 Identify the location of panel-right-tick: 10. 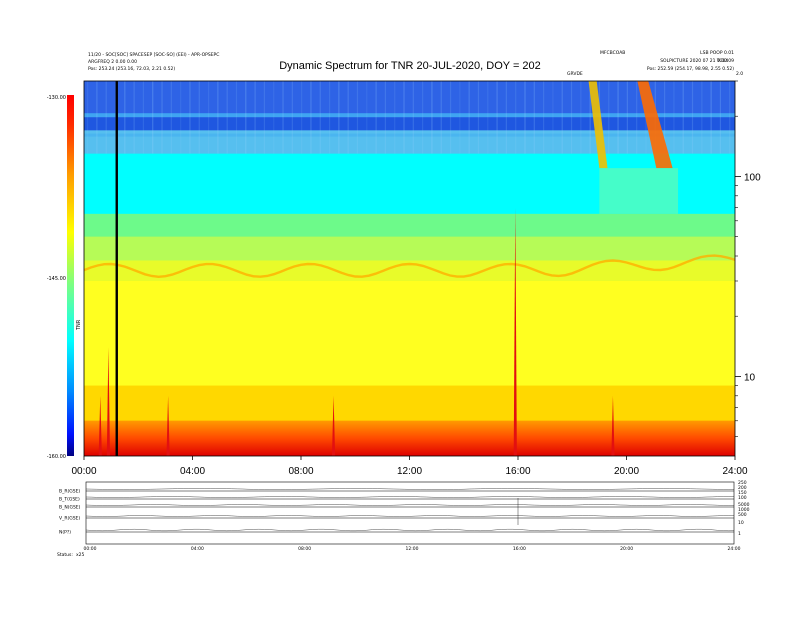
(741, 523).